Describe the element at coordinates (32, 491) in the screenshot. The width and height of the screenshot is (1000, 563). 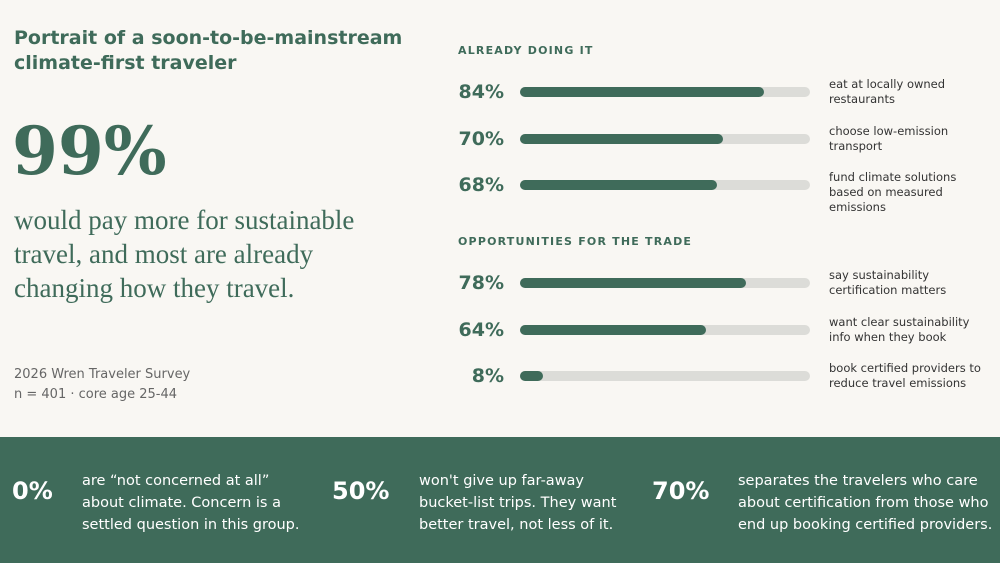
I see `stat-value: 0%` at that location.